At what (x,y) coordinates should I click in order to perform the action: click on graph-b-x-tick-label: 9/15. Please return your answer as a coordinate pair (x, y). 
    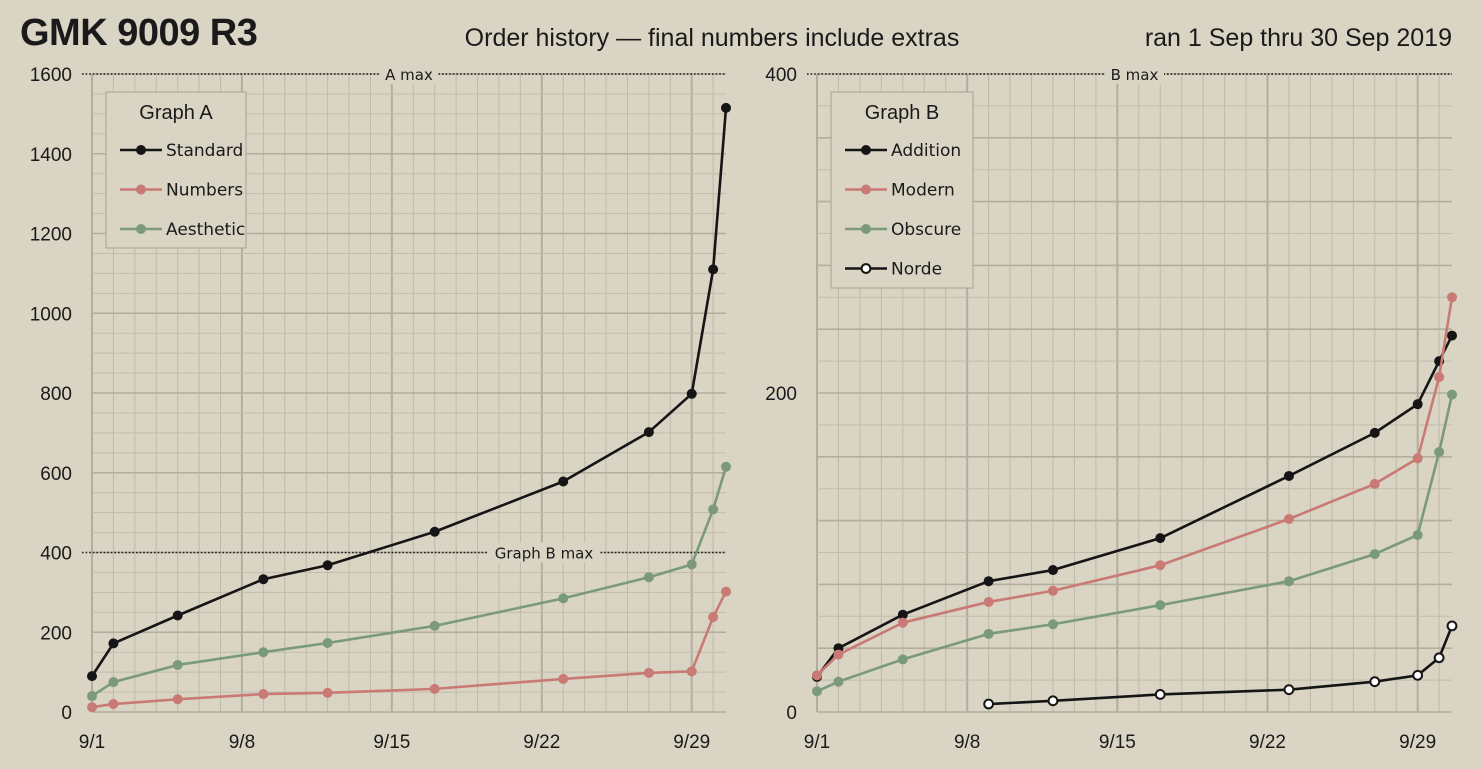
    Looking at the image, I should click on (1117, 742).